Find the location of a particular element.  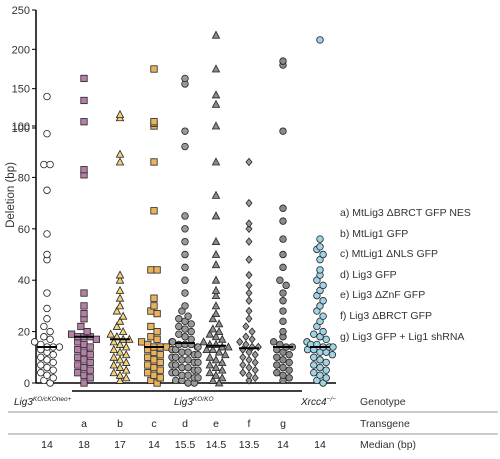

median-cell: 14 is located at coordinates (320, 445).